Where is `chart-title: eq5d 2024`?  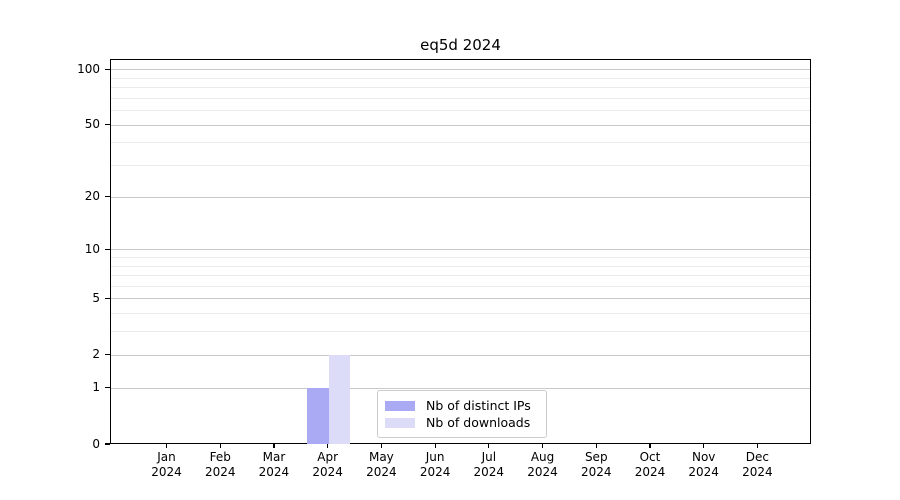
chart-title: eq5d 2024 is located at coordinates (460, 45).